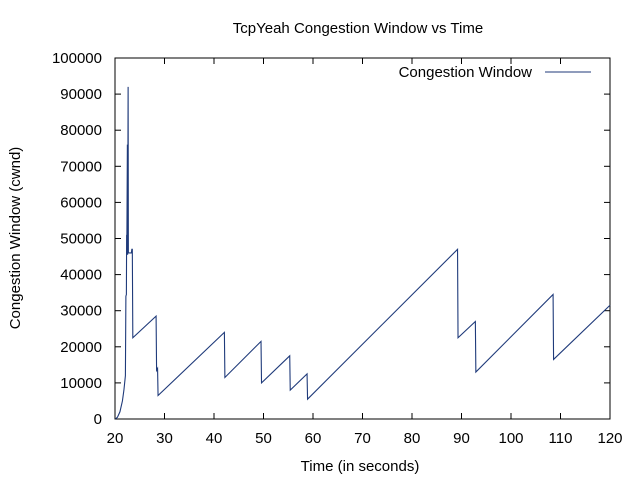 This screenshot has height=480, width=640. Describe the element at coordinates (609, 438) in the screenshot. I see `x-tick-label: 120` at that location.